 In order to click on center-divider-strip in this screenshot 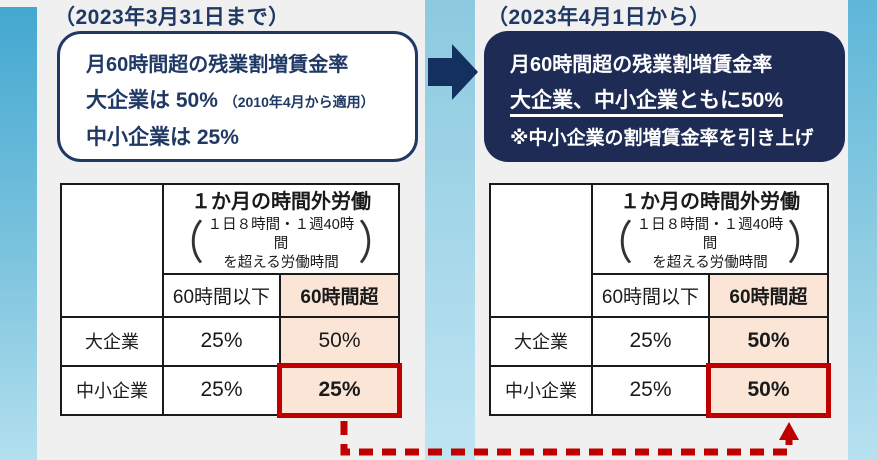, I will do `click(450, 230)`.